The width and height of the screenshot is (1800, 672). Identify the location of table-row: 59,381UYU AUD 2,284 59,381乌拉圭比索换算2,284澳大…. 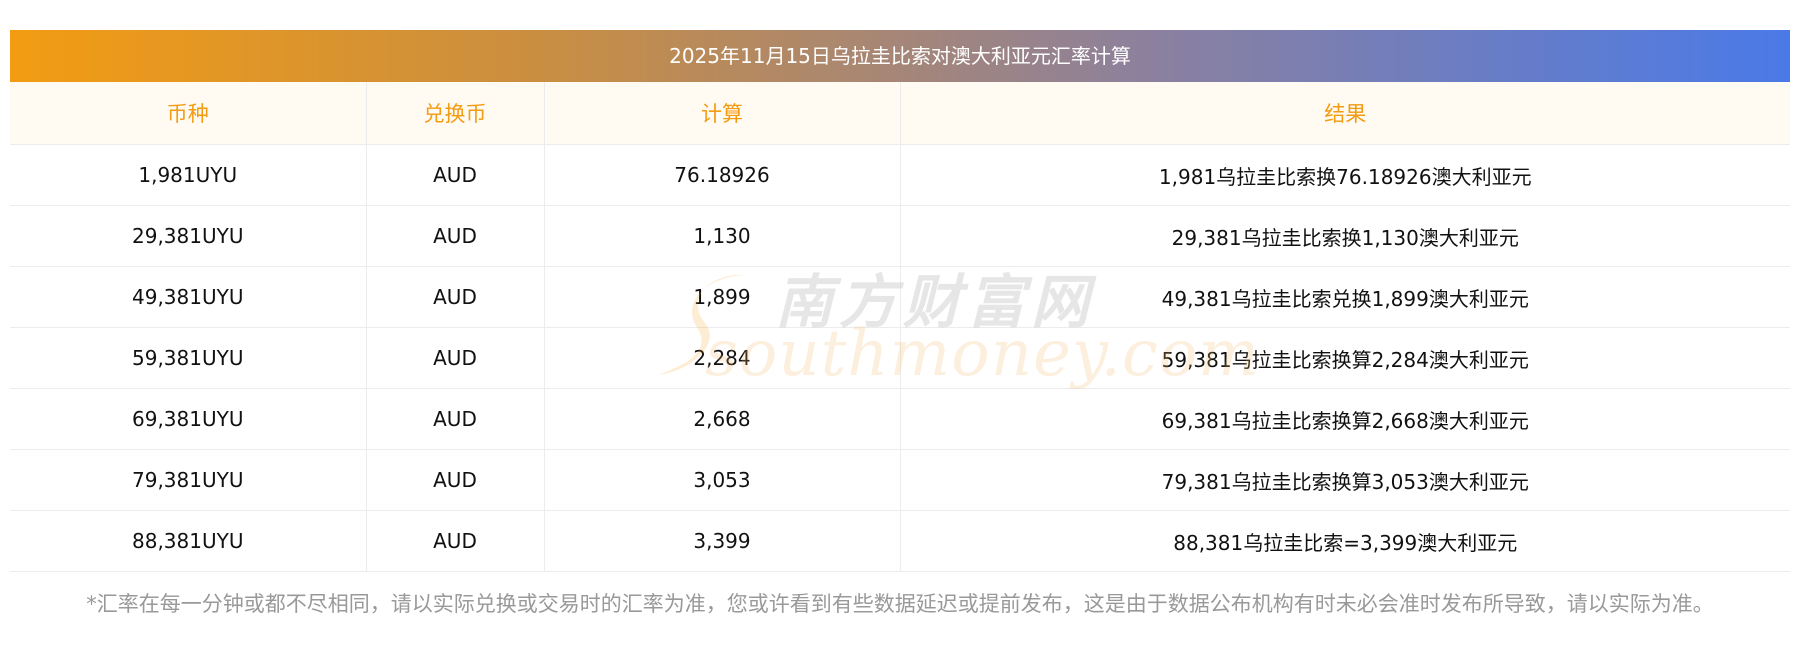
(900, 358).